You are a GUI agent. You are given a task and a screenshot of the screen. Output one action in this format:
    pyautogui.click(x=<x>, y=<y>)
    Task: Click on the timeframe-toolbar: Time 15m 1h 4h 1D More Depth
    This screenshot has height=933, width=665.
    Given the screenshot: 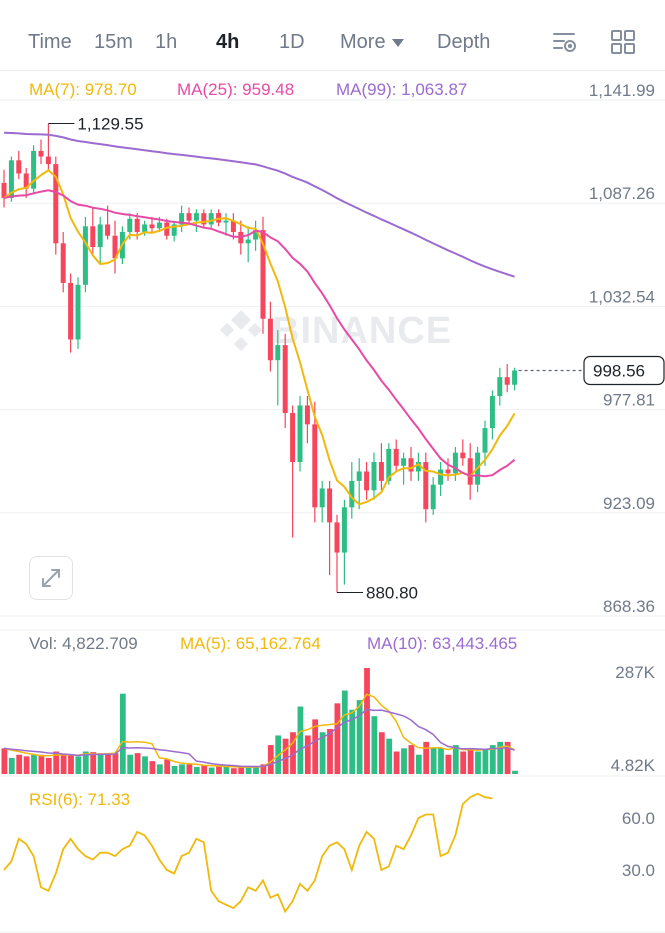 What is the action you would take?
    pyautogui.click(x=332, y=35)
    